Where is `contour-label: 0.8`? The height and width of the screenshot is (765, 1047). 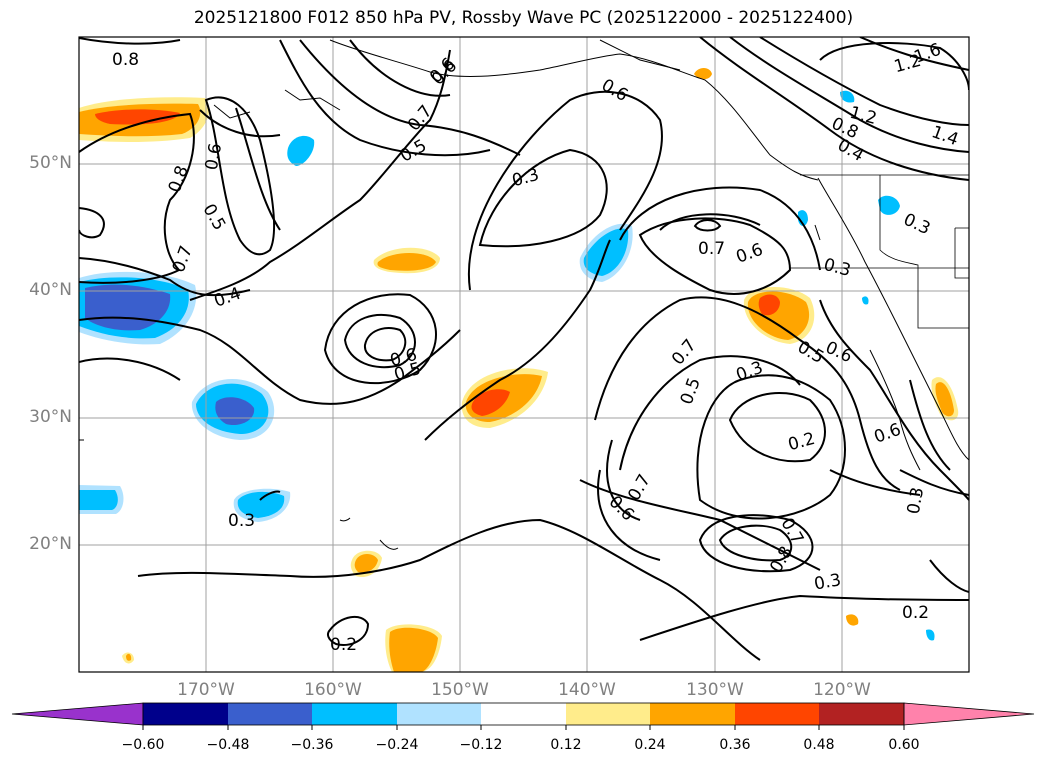
contour-label: 0.8 is located at coordinates (125, 60).